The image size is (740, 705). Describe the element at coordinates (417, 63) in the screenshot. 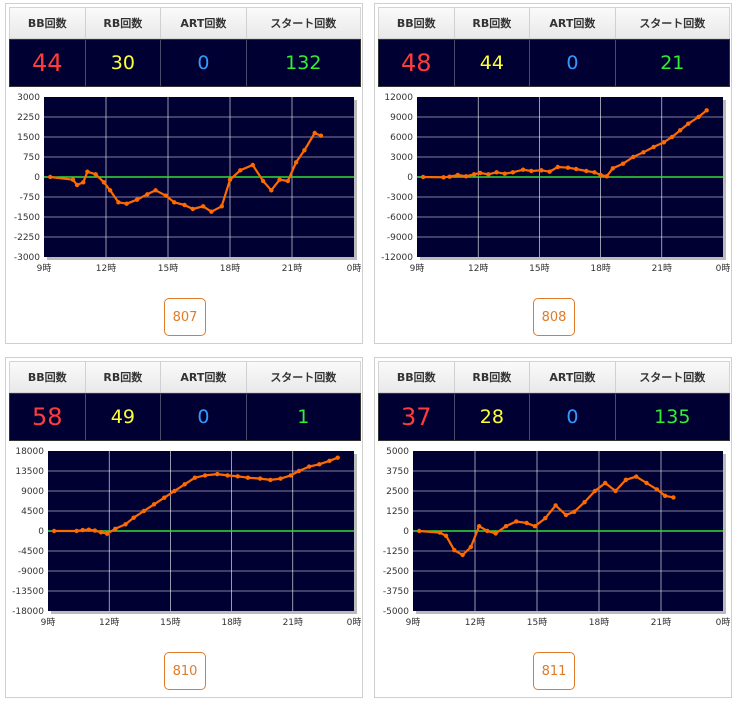

I see `bb-count: 48` at that location.